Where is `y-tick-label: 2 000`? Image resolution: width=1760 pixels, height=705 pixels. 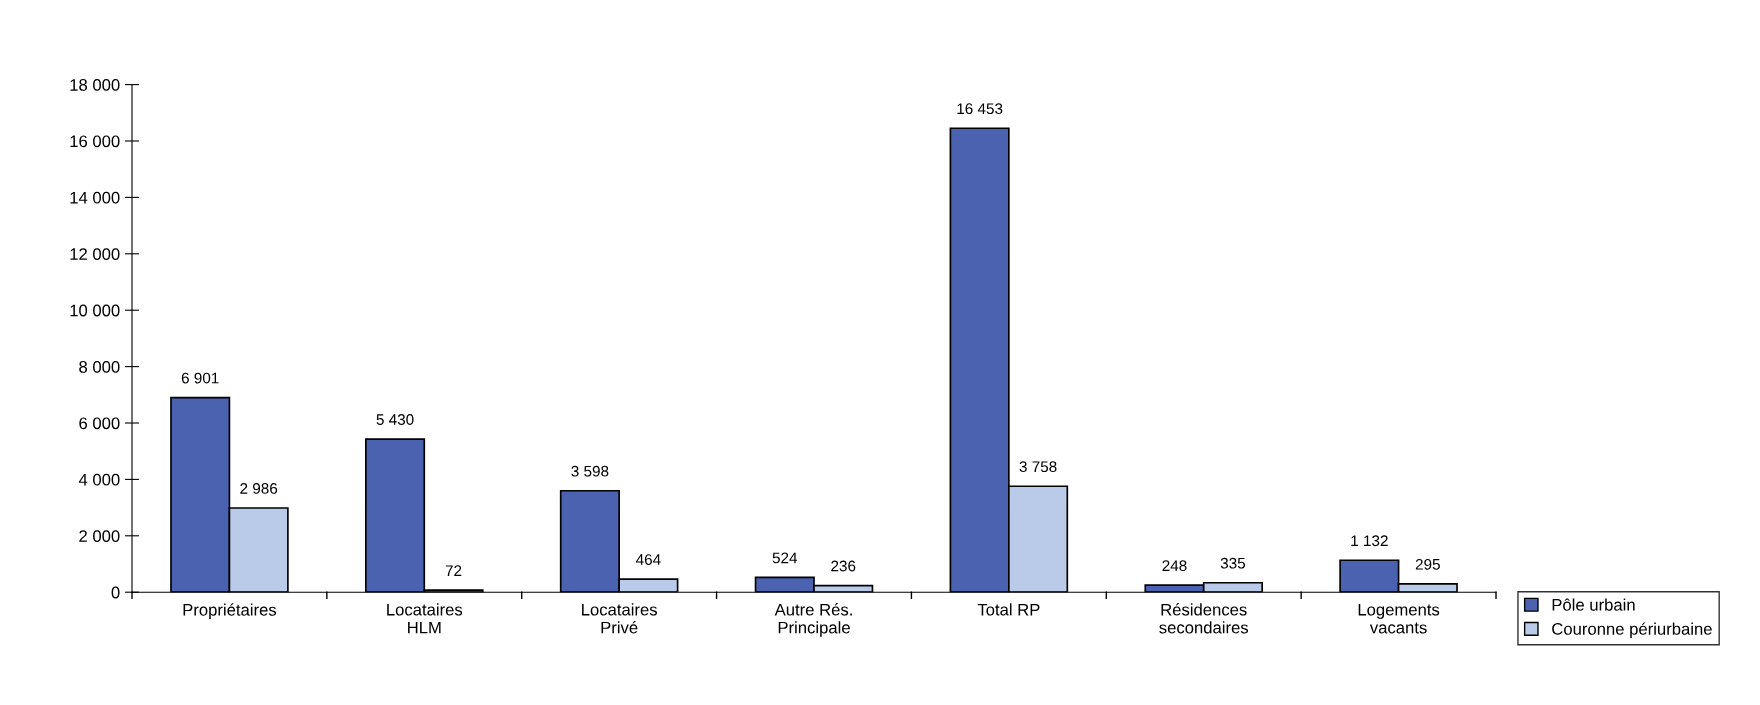
y-tick-label: 2 000 is located at coordinates (99, 536).